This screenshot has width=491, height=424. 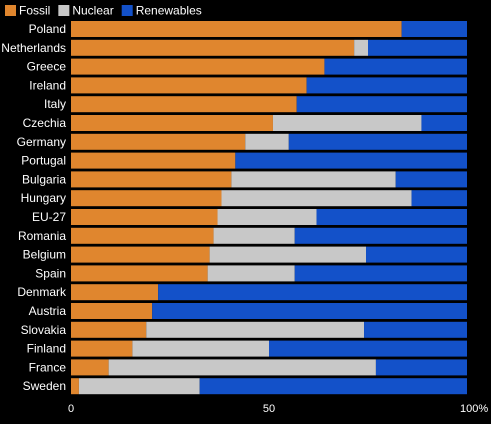 What do you see at coordinates (43, 198) in the screenshot?
I see `category-label: Hungary` at bounding box center [43, 198].